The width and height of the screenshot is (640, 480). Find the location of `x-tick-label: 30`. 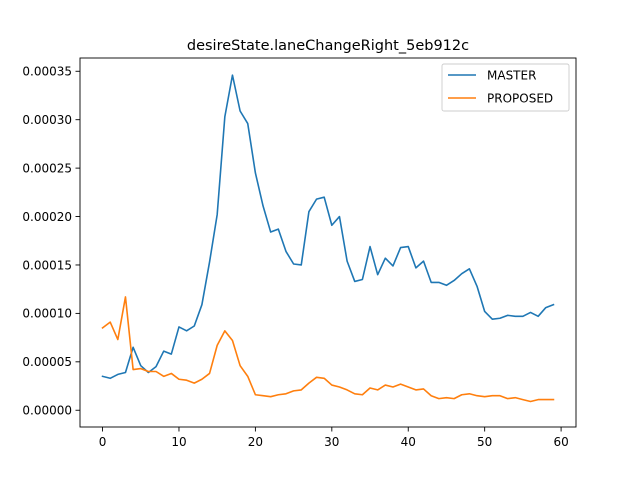

x-tick-label: 30 is located at coordinates (331, 442).